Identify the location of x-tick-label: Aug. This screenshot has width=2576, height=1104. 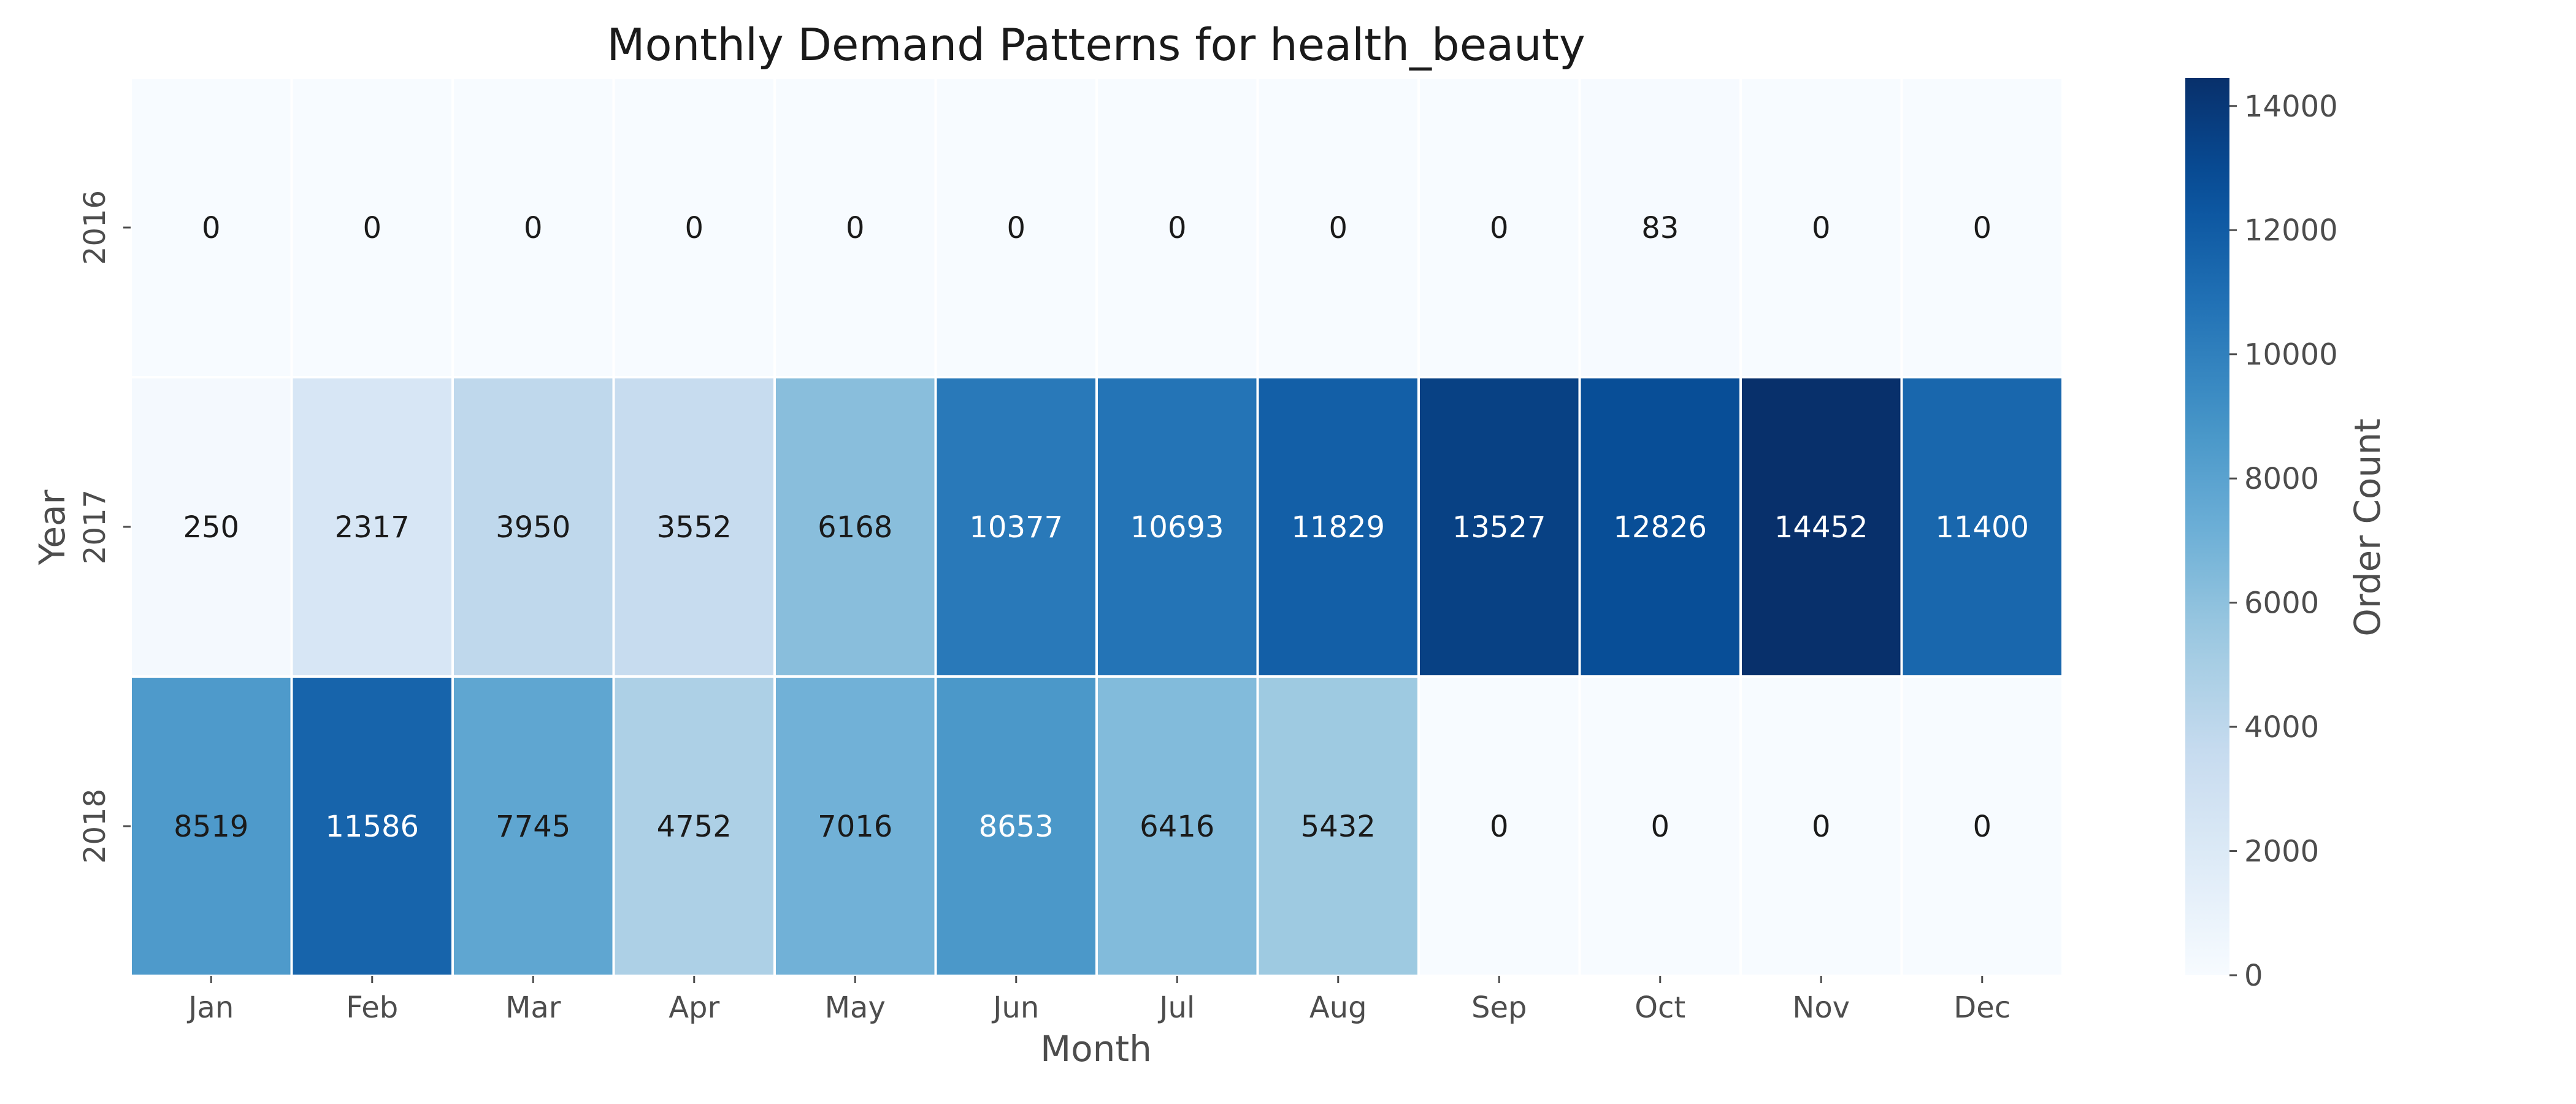
(1338, 1008).